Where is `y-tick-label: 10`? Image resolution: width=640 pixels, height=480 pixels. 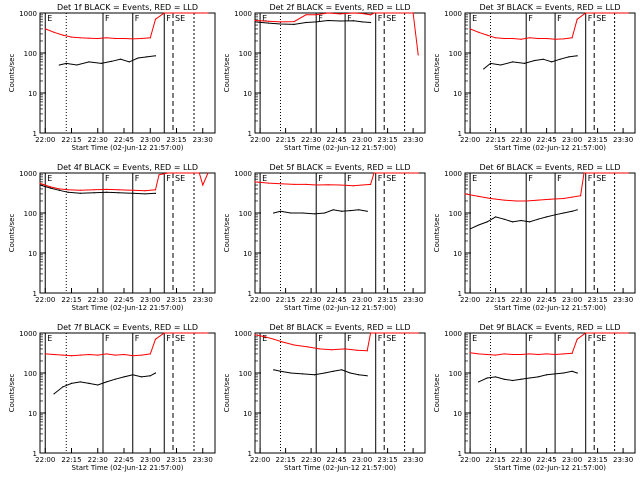 y-tick-label: 10 is located at coordinates (32, 414).